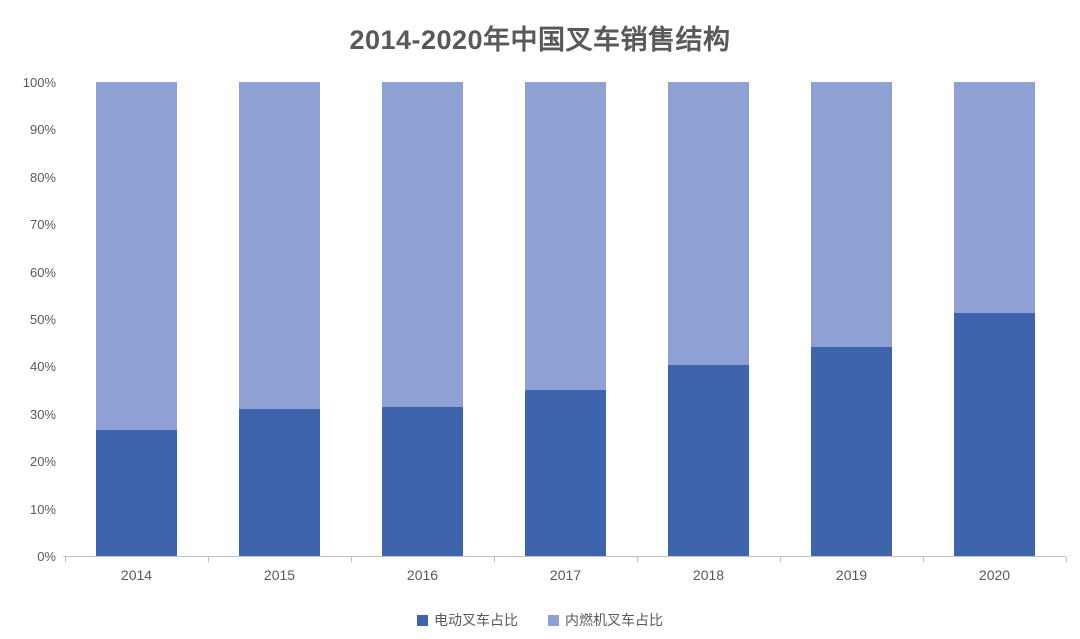 This screenshot has width=1080, height=639. I want to click on bar-2016, so click(422, 319).